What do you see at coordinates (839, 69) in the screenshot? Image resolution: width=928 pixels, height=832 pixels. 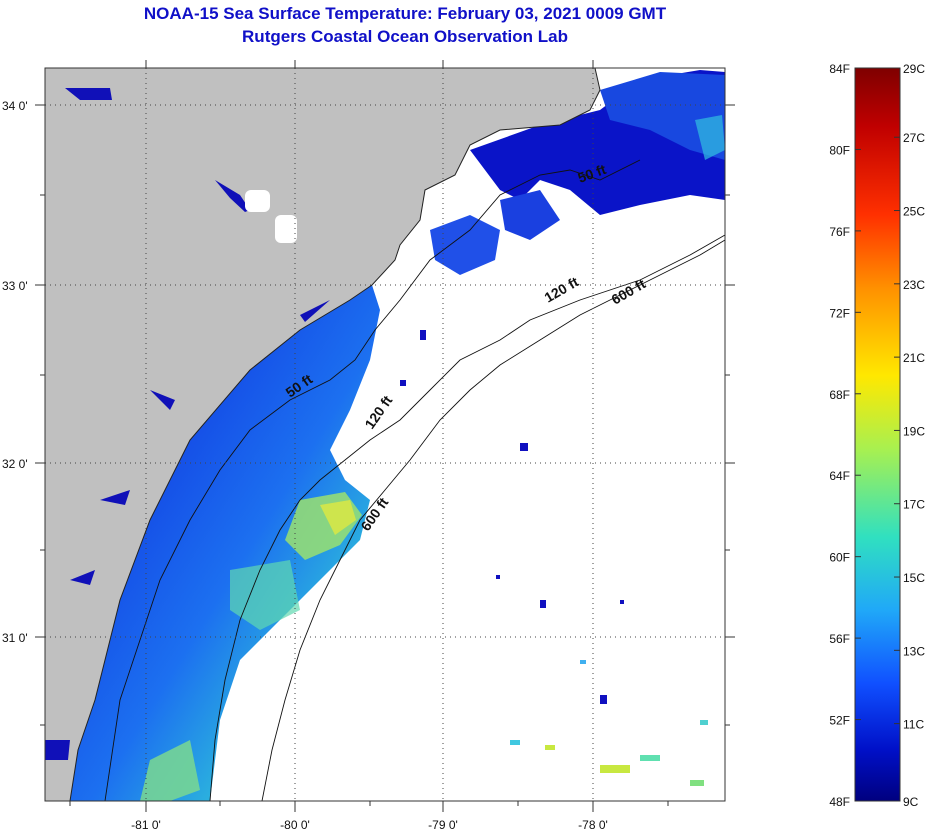 I see `colorbar-f-label: 84F` at bounding box center [839, 69].